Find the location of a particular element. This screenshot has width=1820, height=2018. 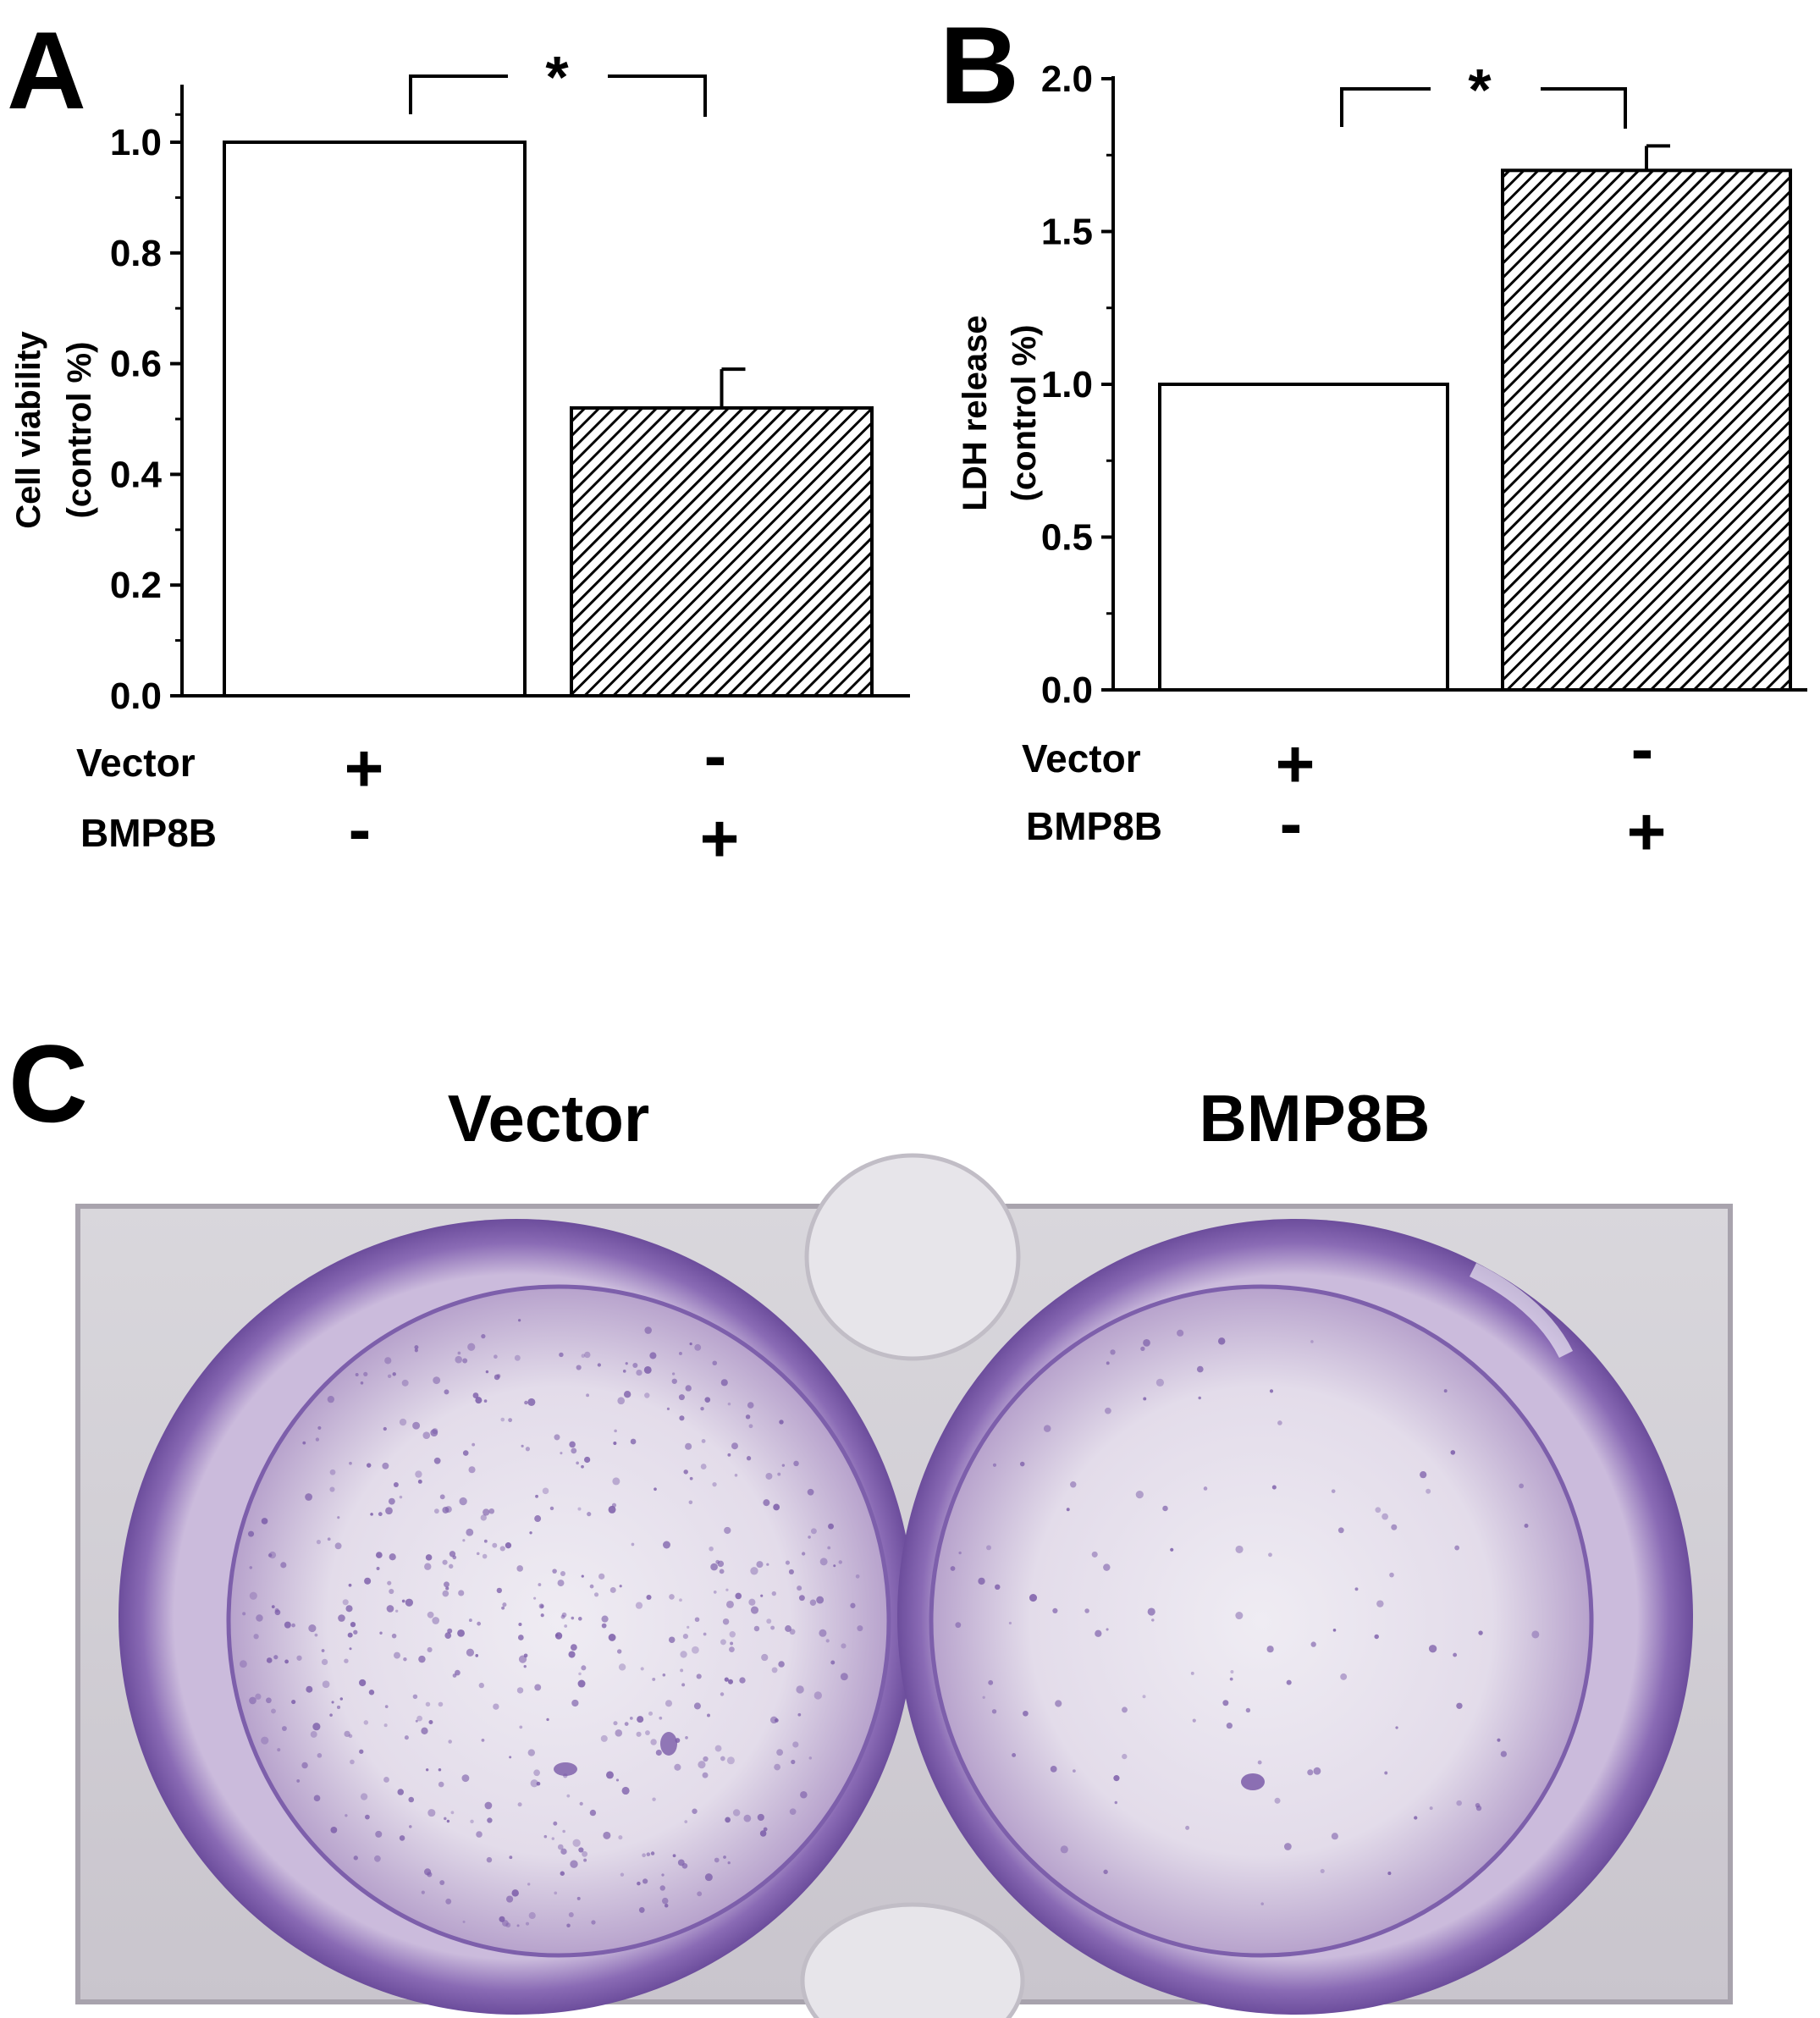

panel-letter-b: B is located at coordinates (980, 65).